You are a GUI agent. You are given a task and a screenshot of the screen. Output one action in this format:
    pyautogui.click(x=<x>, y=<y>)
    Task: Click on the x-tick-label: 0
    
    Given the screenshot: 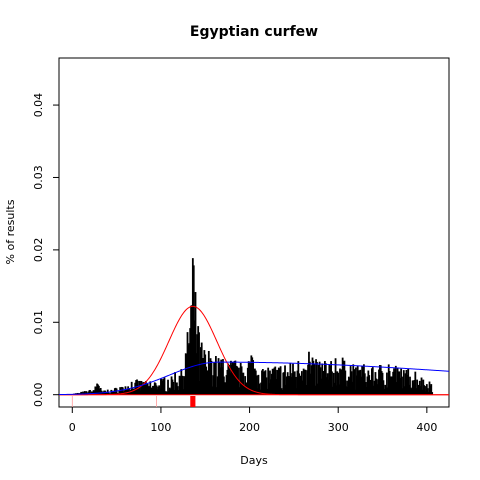 What is the action you would take?
    pyautogui.click(x=72, y=427)
    